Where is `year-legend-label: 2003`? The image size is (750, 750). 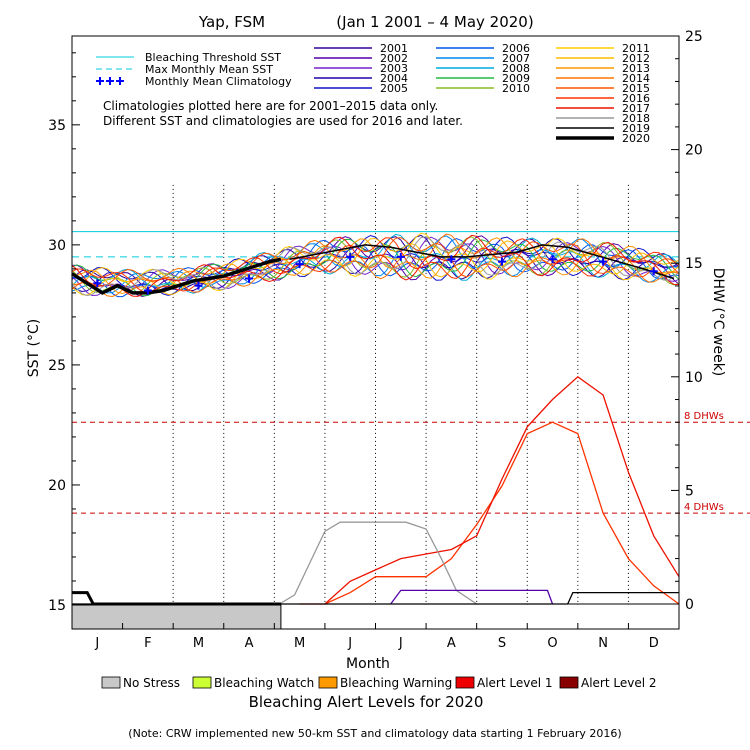 year-legend-label: 2003 is located at coordinates (394, 68).